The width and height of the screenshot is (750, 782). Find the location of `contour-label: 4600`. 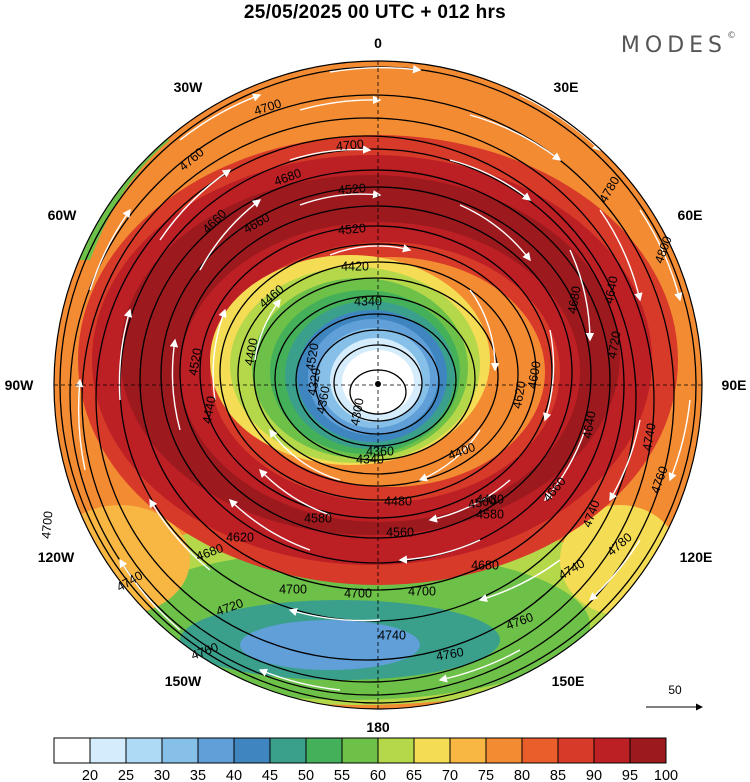

contour-label: 4600 is located at coordinates (534, 375).